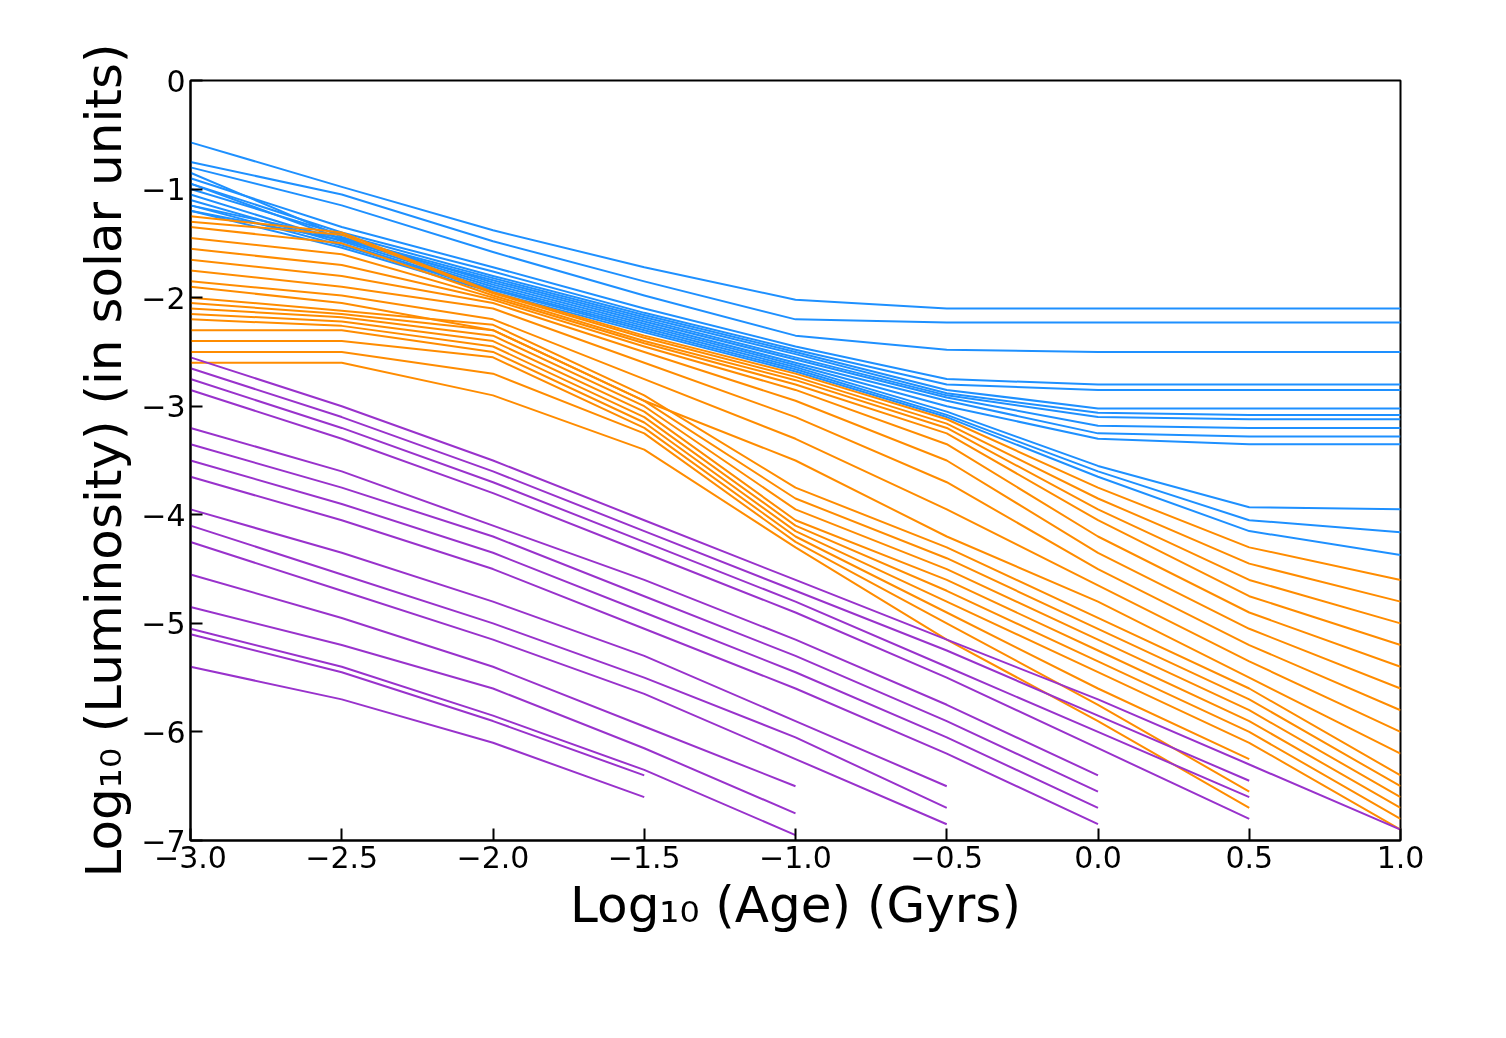  Describe the element at coordinates (795, 857) in the screenshot. I see `x-tick-label: −1.0` at that location.